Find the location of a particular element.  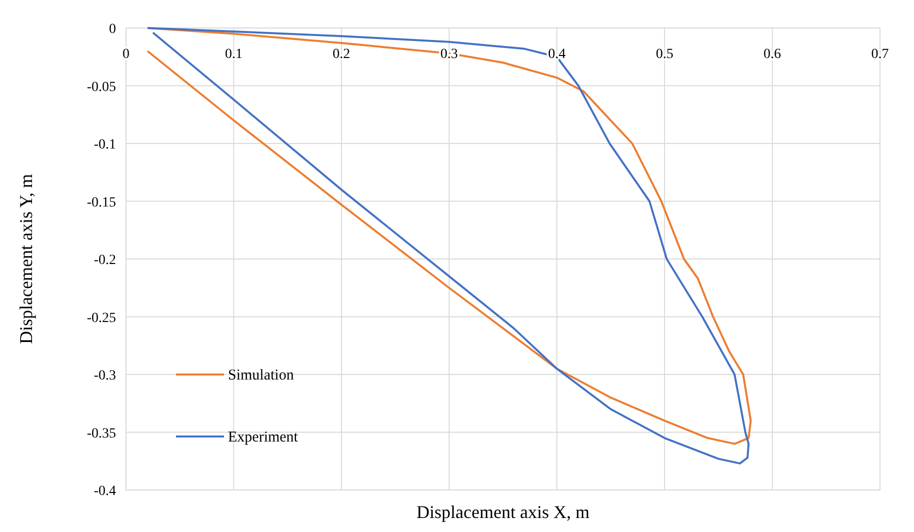

y-tick-label: -0.3 is located at coordinates (105, 376).